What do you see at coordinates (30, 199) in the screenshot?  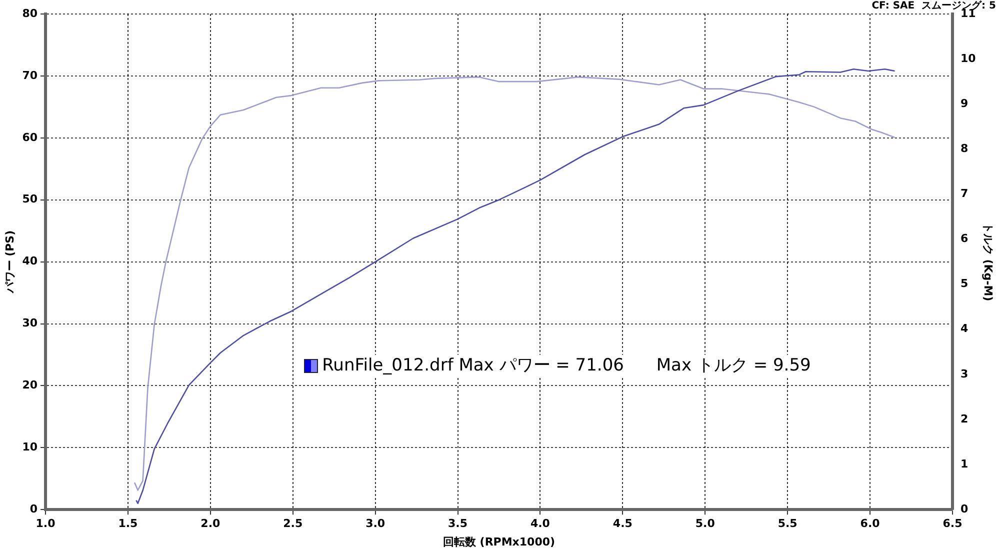 I see `y-tick-label: 50` at bounding box center [30, 199].